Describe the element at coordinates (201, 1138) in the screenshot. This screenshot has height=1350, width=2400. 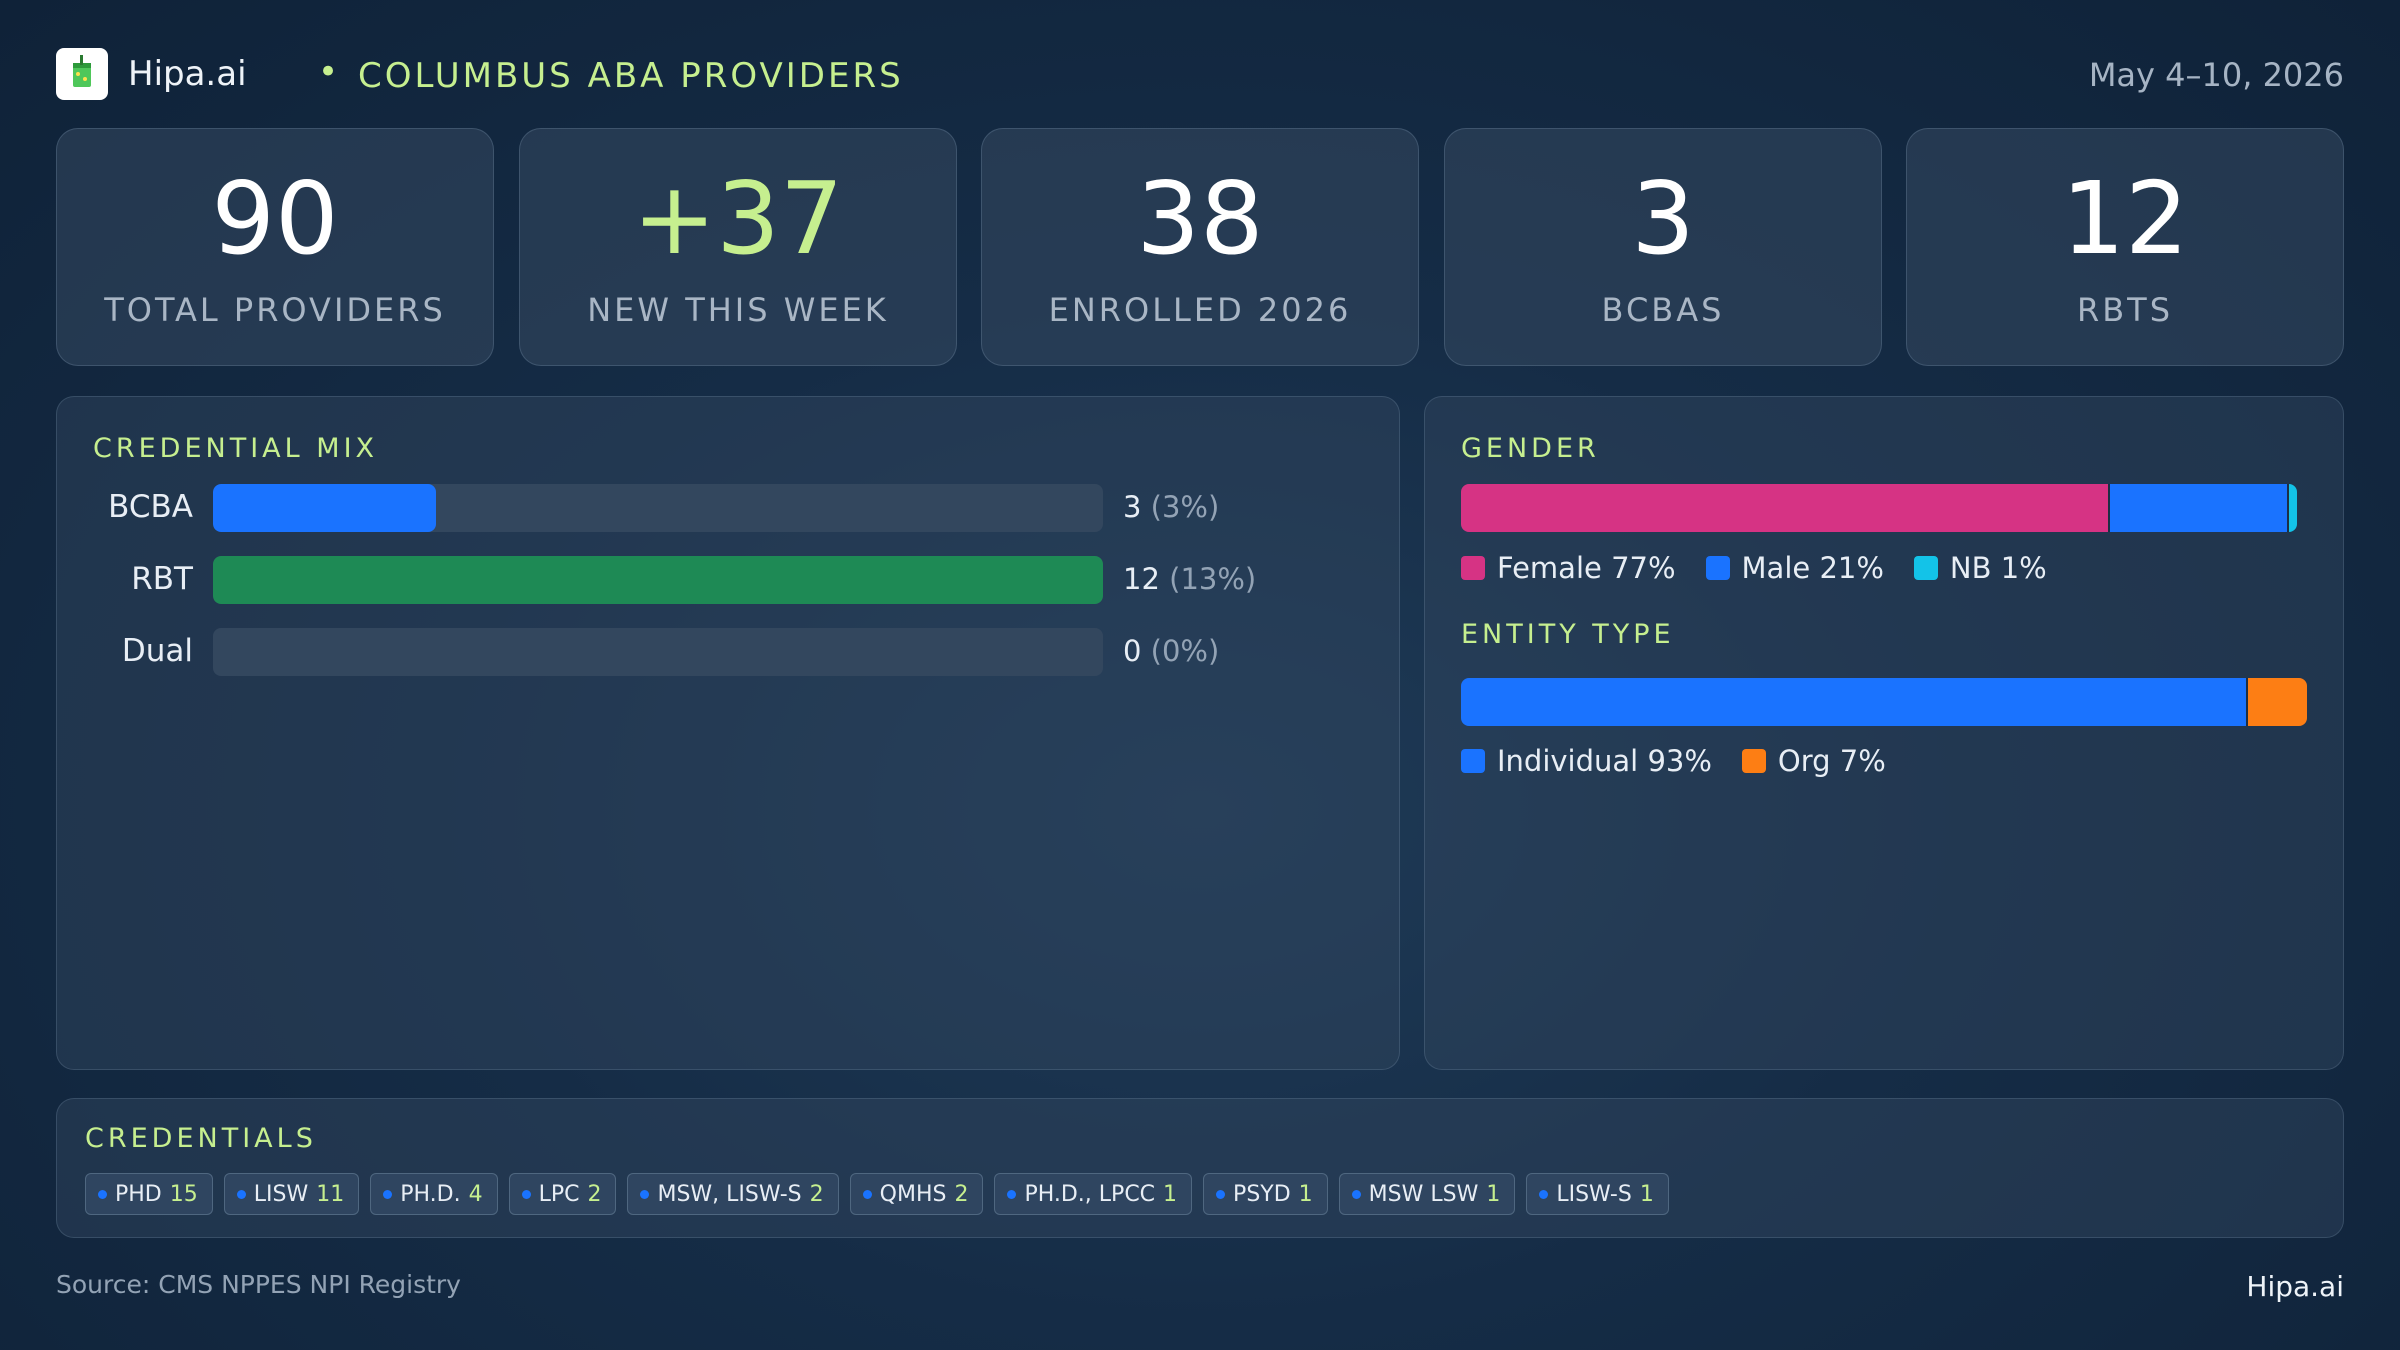
I see `section-title-credentials: CREDENTIALS` at that location.